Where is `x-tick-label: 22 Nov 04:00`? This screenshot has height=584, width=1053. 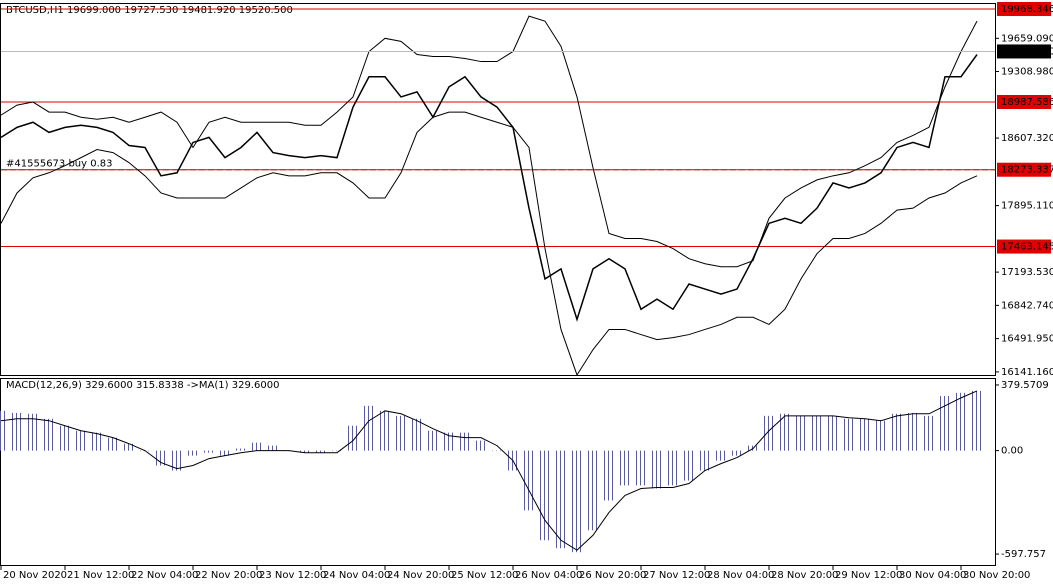
x-tick-label: 22 Nov 04:00 is located at coordinates (164, 575).